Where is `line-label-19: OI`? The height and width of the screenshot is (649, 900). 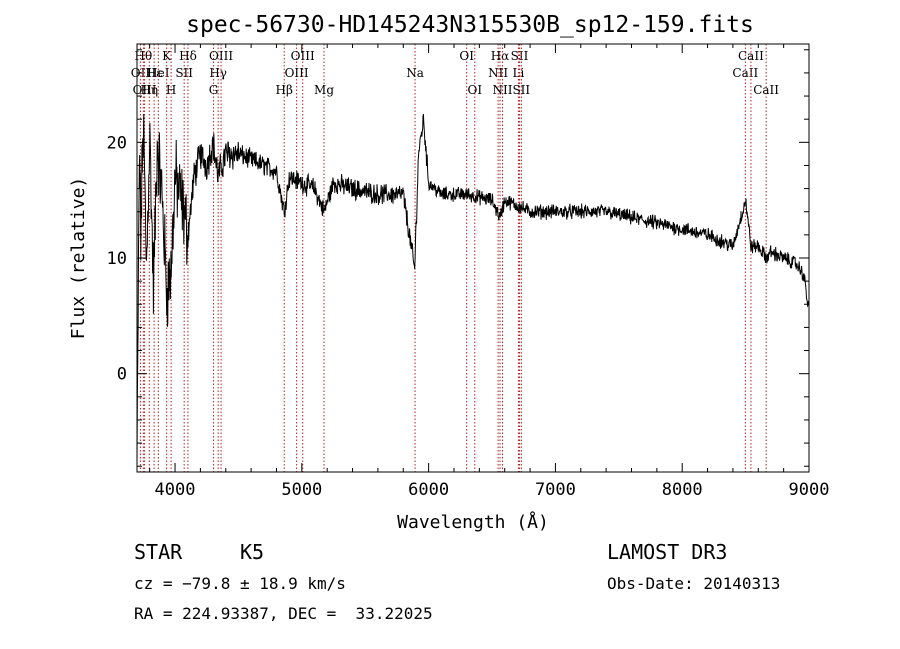
line-label-19: OI is located at coordinates (474, 90).